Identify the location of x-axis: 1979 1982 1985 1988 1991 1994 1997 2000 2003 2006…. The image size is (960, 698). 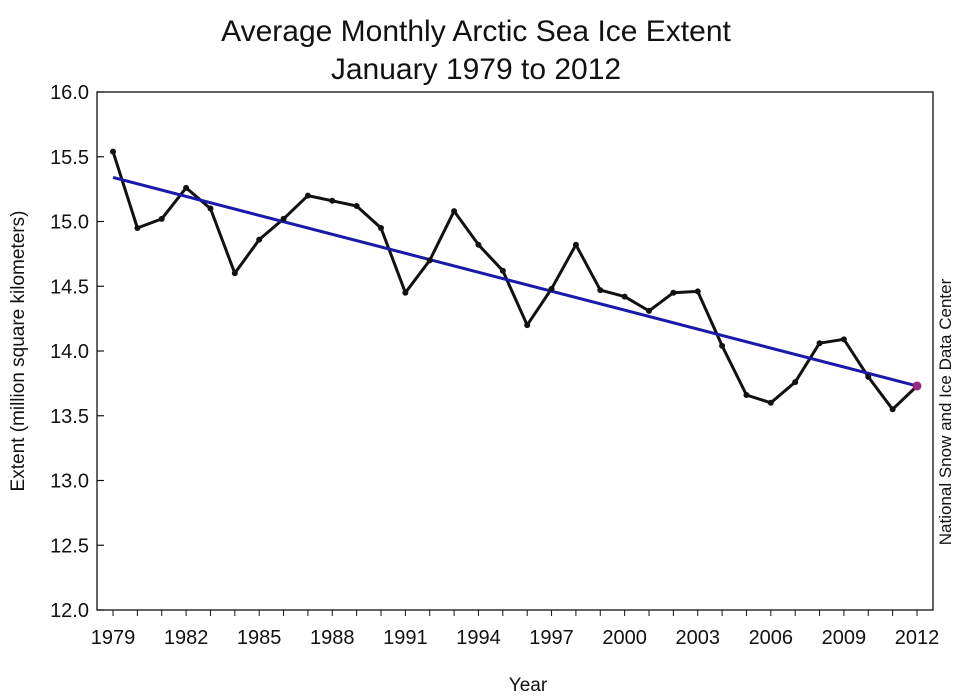
(515, 629).